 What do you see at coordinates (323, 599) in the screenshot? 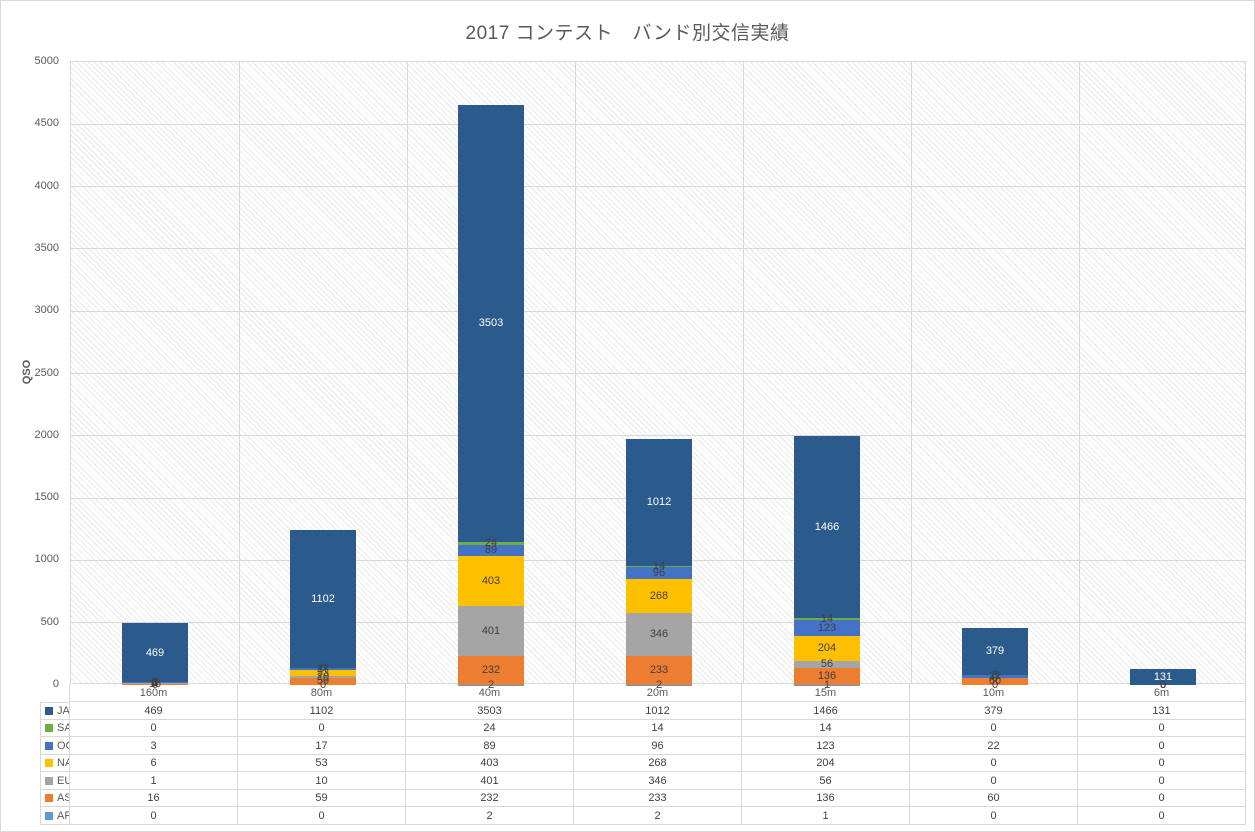
I see `bar-label-ja-80m: 1102` at bounding box center [323, 599].